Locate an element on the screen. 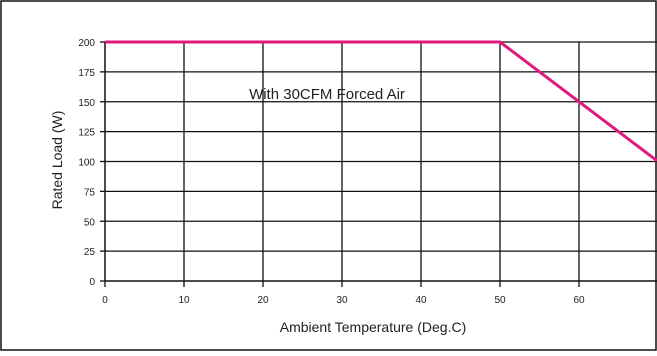 This screenshot has width=657, height=356. y-tick-label: 175 is located at coordinates (86, 73).